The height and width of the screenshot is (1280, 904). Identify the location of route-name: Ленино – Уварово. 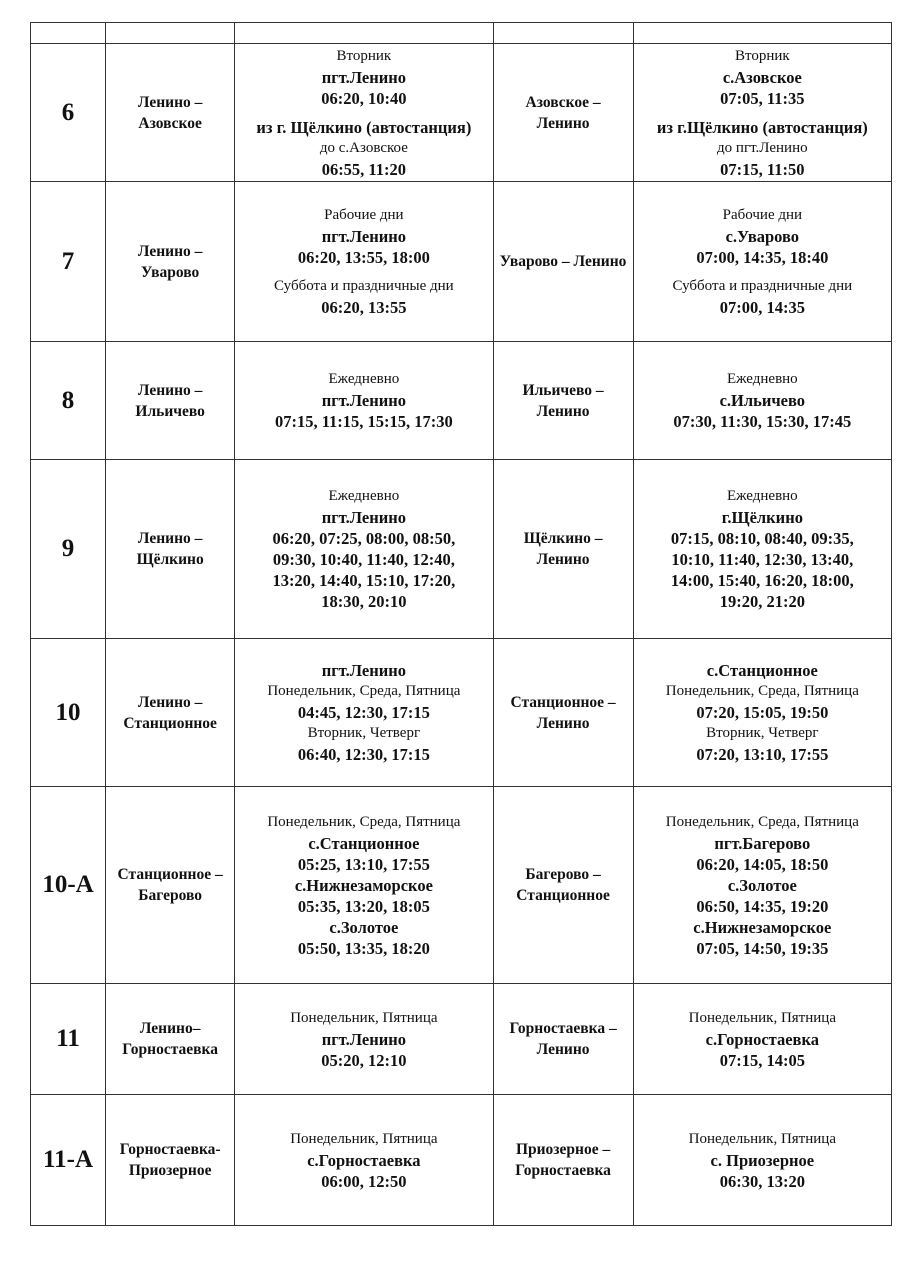
(170, 261).